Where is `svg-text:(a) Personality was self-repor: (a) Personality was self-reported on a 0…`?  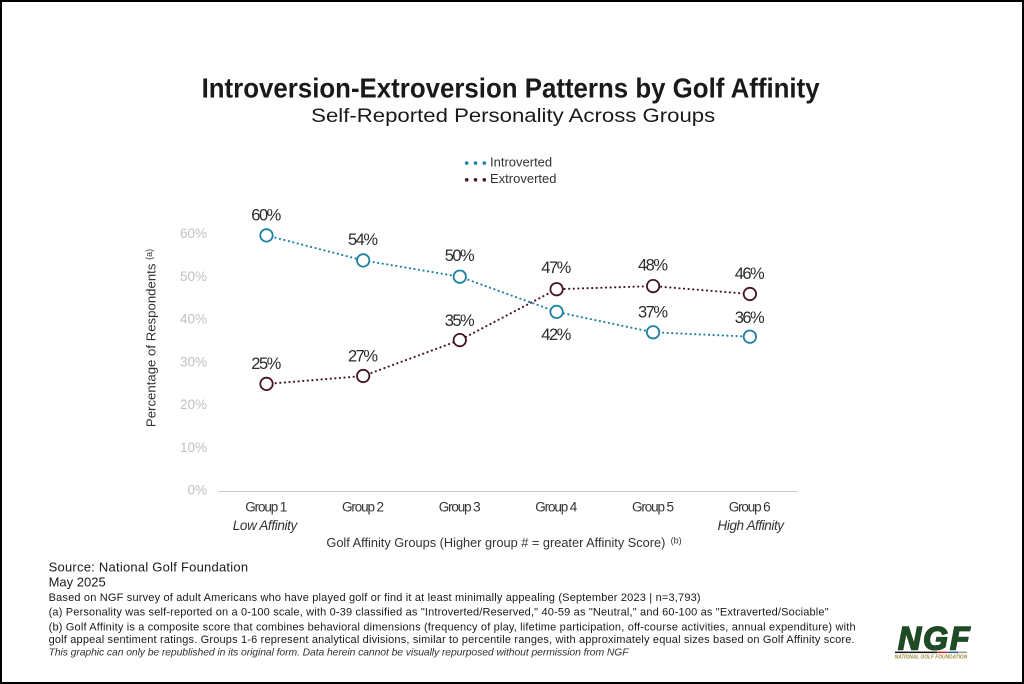
svg-text:(a) Personality was self-repor: (a) Personality was self-reported on a 0… is located at coordinates (439, 613).